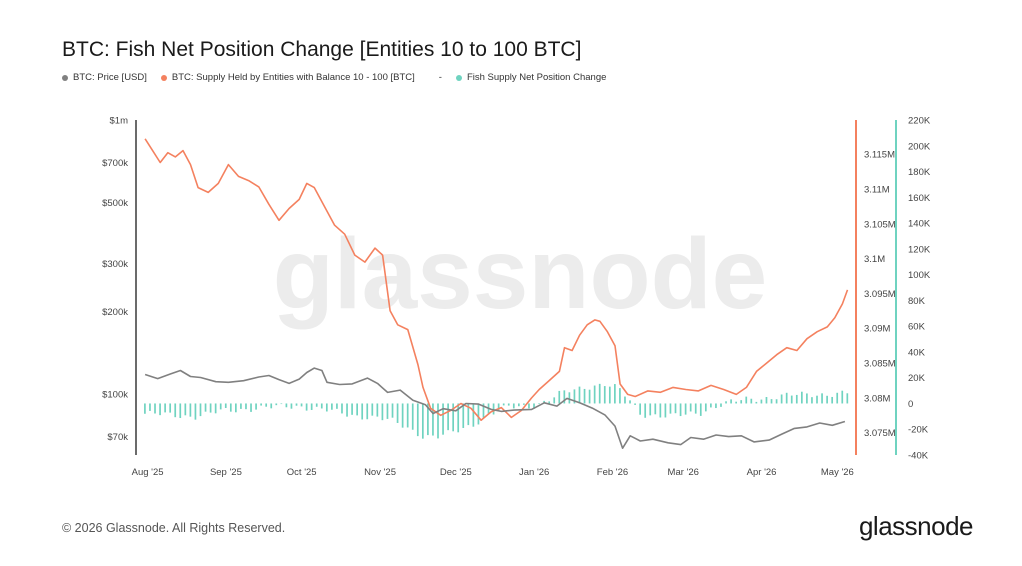  Describe the element at coordinates (919, 275) in the screenshot. I see `netpos-tick-label: 100K` at that location.